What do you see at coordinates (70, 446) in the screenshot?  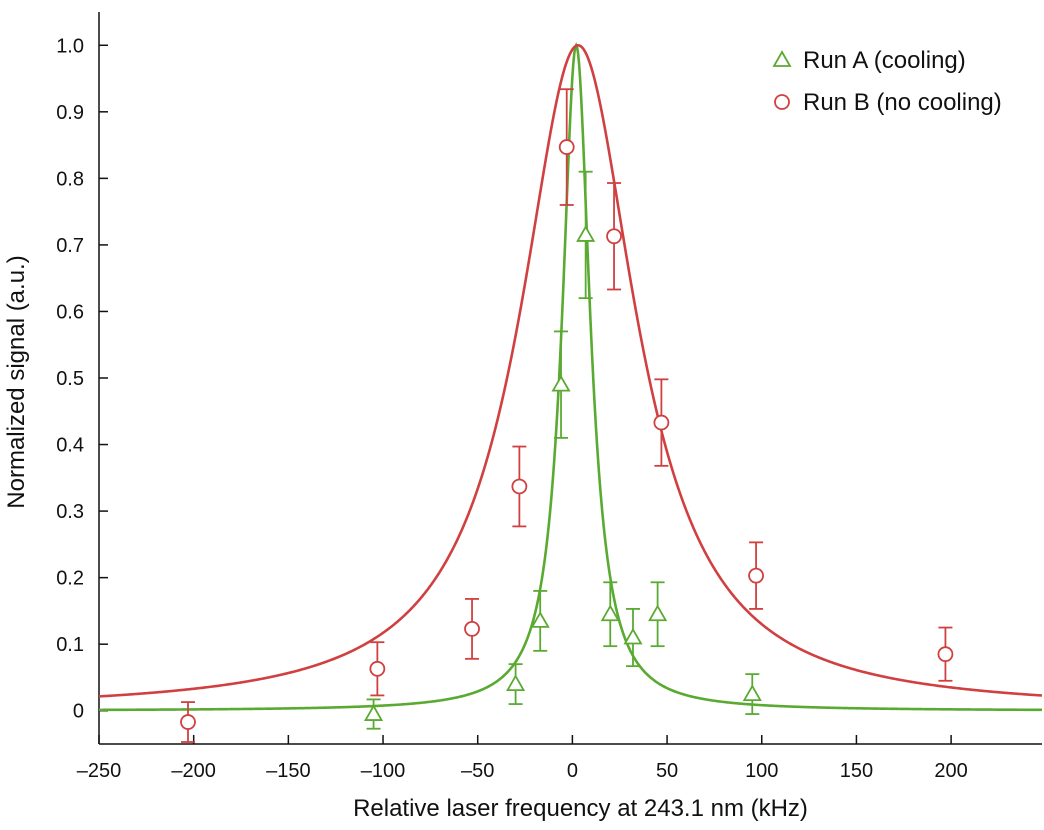 I see `y-tick-label: 0.4` at bounding box center [70, 446].